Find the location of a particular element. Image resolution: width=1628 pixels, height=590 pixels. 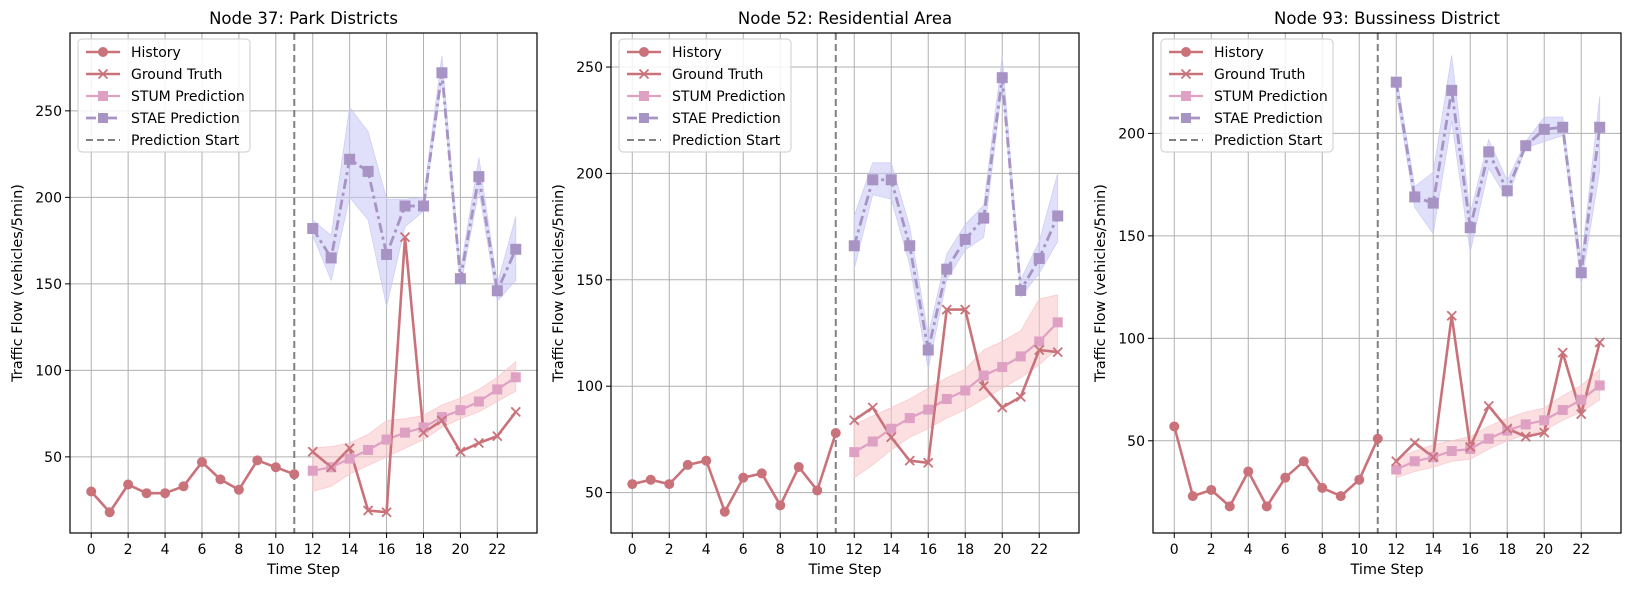

legend-label-history: History is located at coordinates (1239, 53).